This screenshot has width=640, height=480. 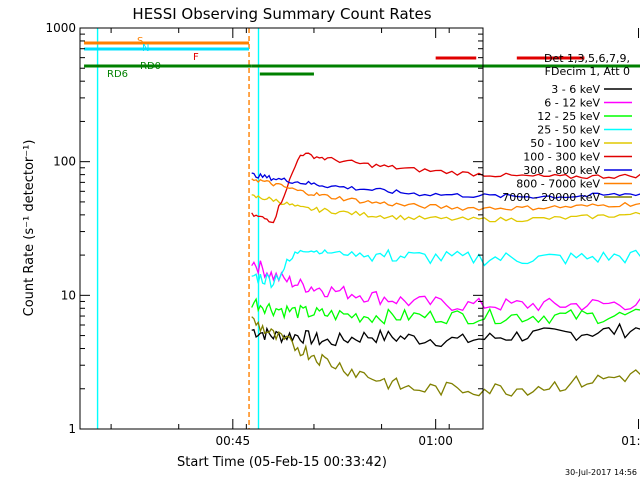 I want to click on y-tick-label: 10, so click(x=68, y=295).